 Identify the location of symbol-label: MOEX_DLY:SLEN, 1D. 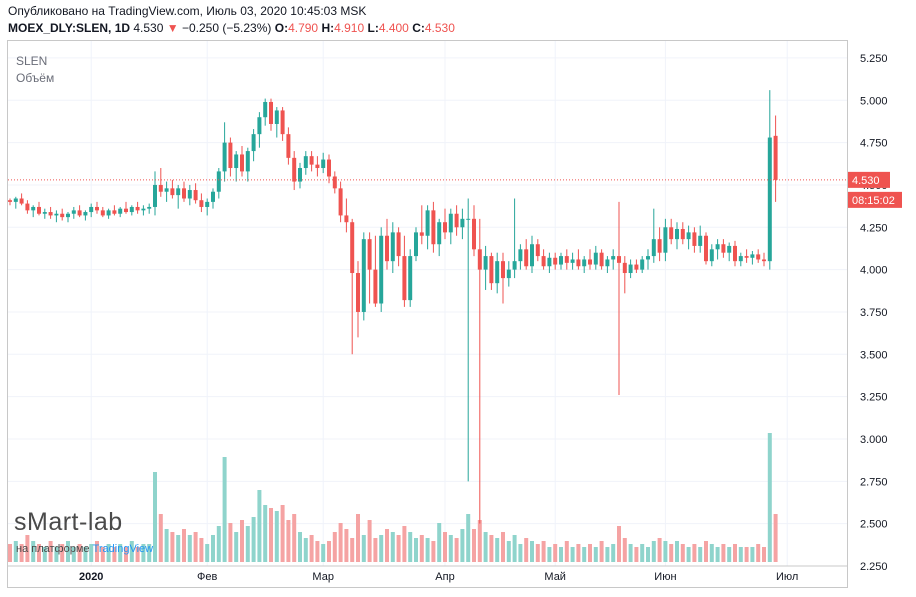
(69, 28).